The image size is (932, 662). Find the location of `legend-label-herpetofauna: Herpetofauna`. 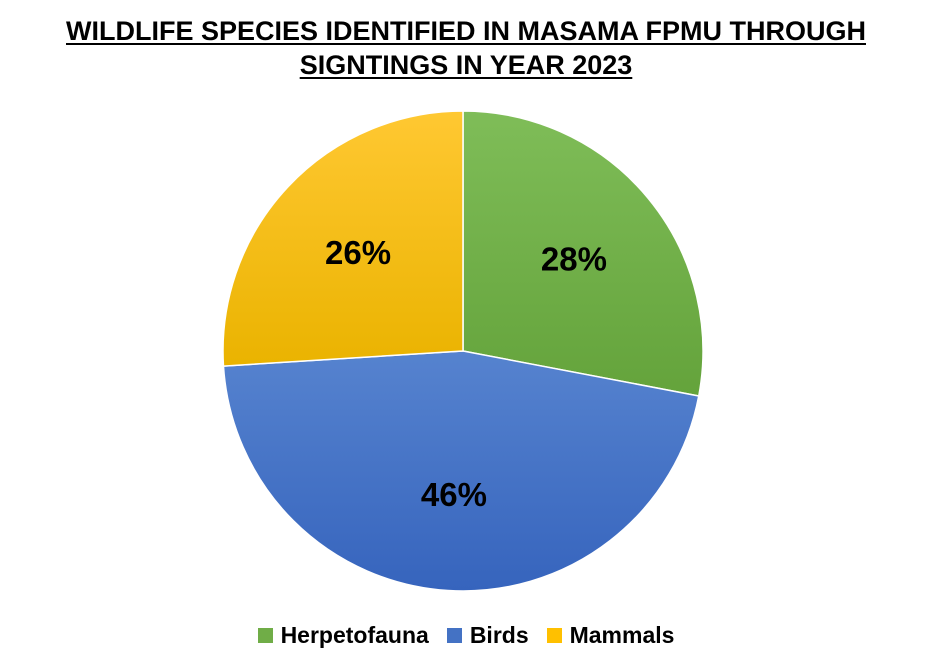

legend-label-herpetofauna: Herpetofauna is located at coordinates (354, 635).